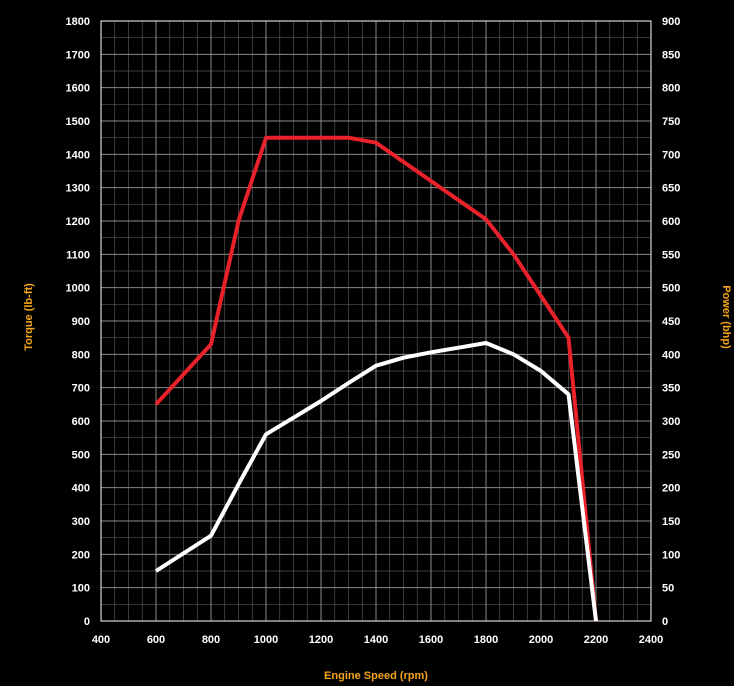 The height and width of the screenshot is (686, 734). I want to click on y-left-tick-label: 800, so click(81, 355).